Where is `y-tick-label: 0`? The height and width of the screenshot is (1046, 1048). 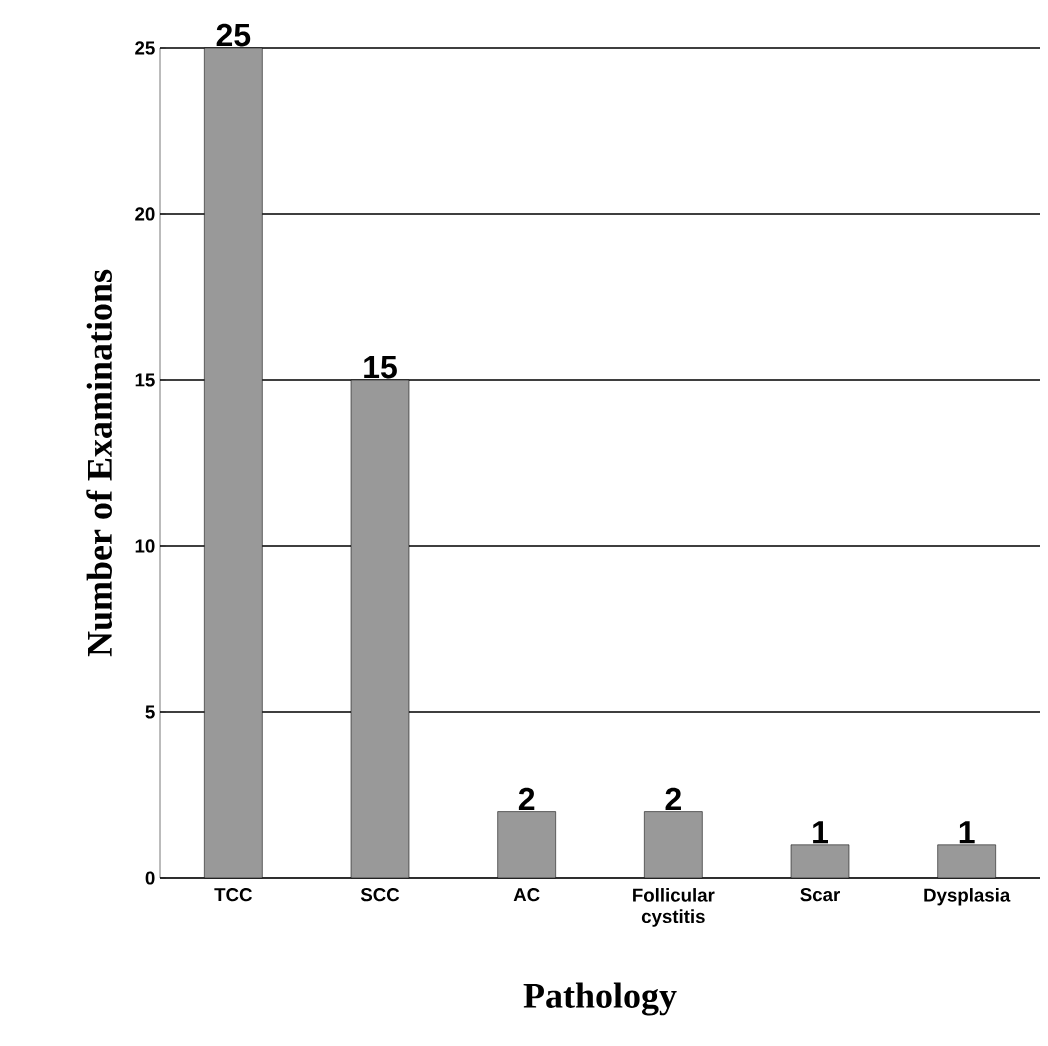
y-tick-label: 0 is located at coordinates (150, 878).